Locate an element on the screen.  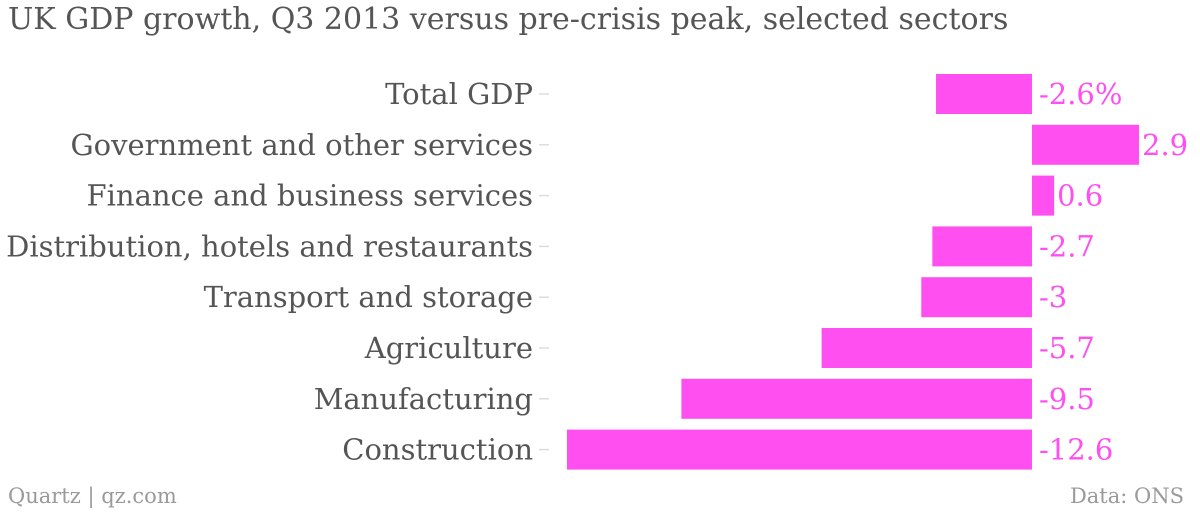
category-label: Transport and storage is located at coordinates (368, 297).